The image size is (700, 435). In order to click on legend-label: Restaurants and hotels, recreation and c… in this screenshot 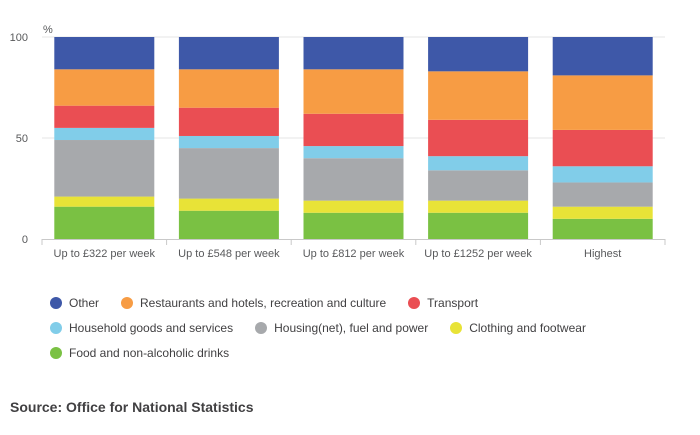, I will do `click(263, 302)`.